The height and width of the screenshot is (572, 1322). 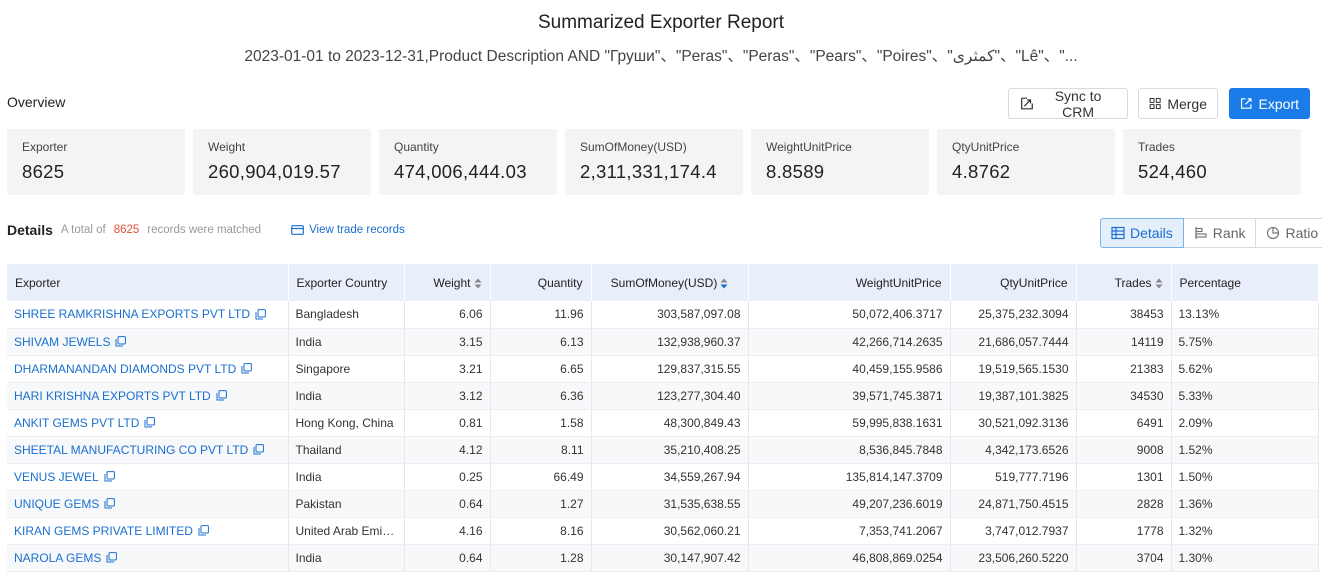 I want to click on table-cell-percentage: 1.50%, so click(x=1245, y=477).